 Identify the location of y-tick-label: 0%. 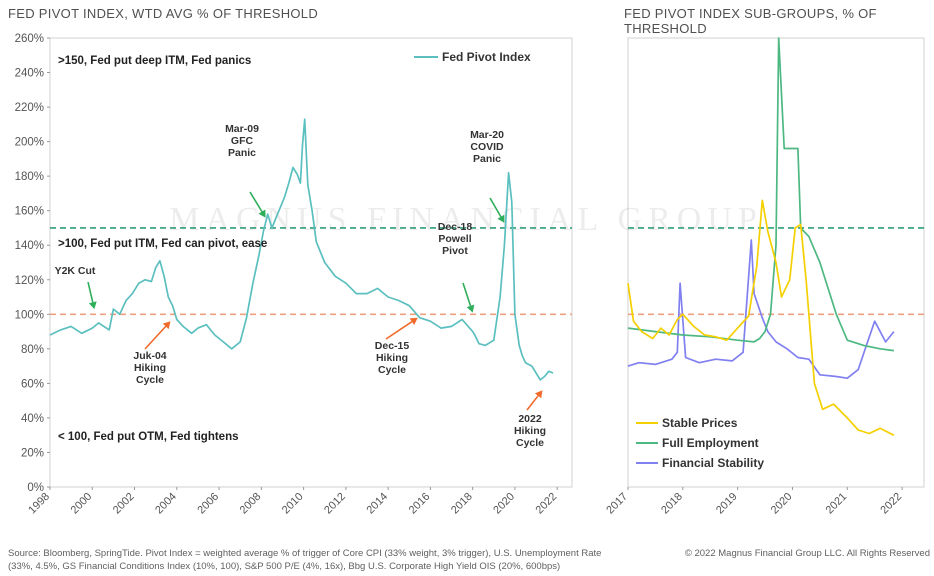
(35, 488).